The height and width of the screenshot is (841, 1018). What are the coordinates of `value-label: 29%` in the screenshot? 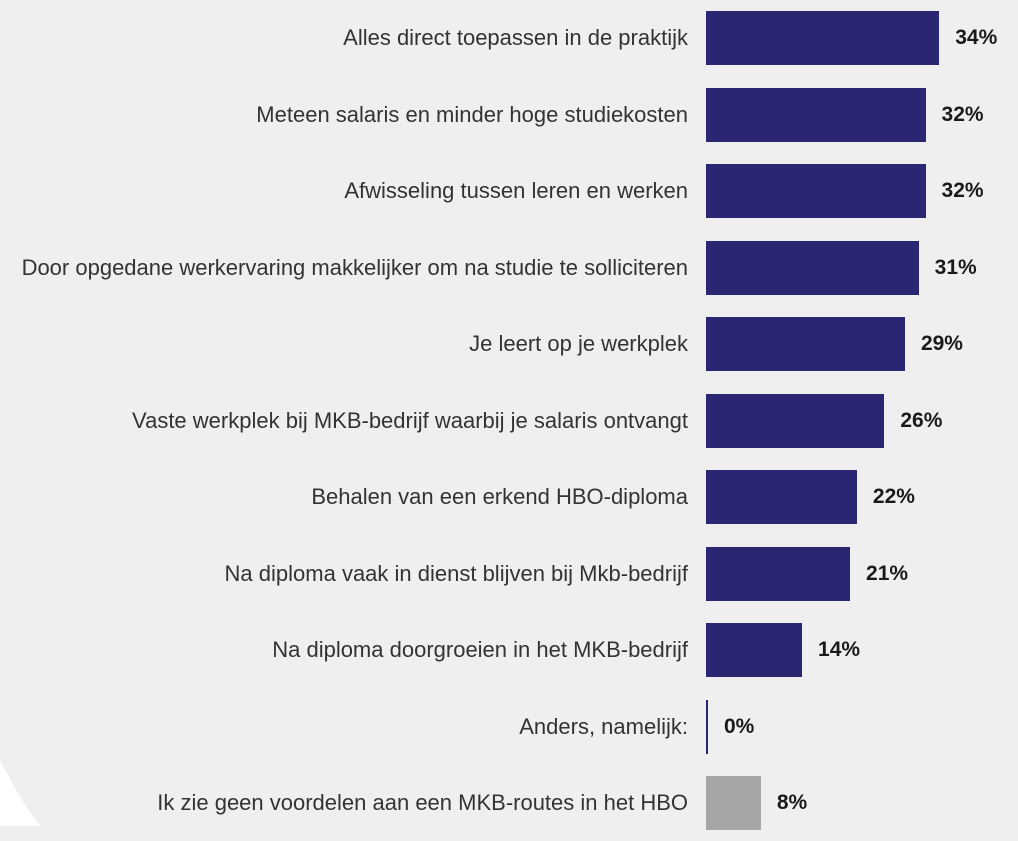 It's located at (941, 343).